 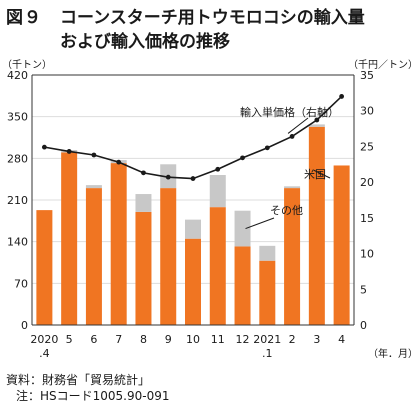 What do you see at coordinates (93, 396) in the screenshot?
I see `footnote: 注：HSコード1005.90-091` at bounding box center [93, 396].